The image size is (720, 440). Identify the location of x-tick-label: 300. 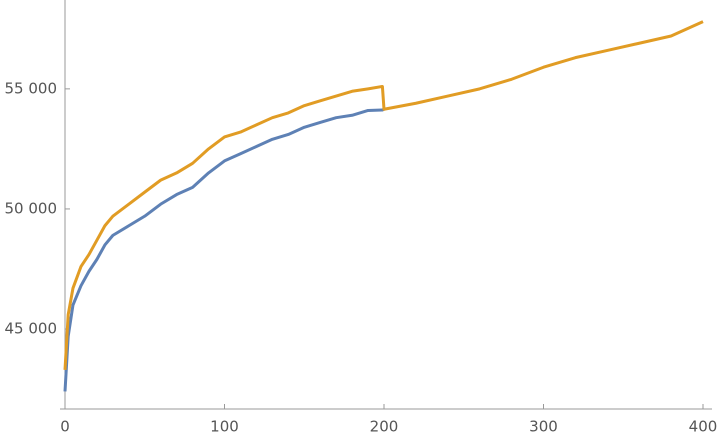
(543, 427).